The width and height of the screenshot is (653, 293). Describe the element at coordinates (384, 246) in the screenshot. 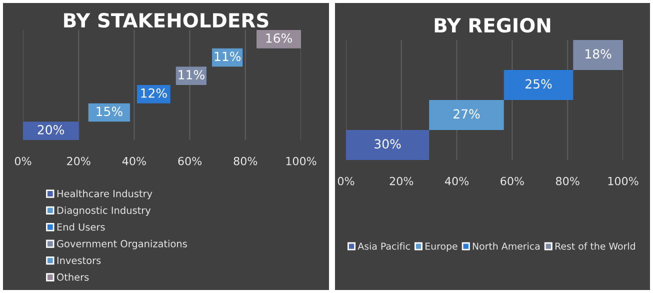

I see `legend-label: Asia Pacific` at that location.